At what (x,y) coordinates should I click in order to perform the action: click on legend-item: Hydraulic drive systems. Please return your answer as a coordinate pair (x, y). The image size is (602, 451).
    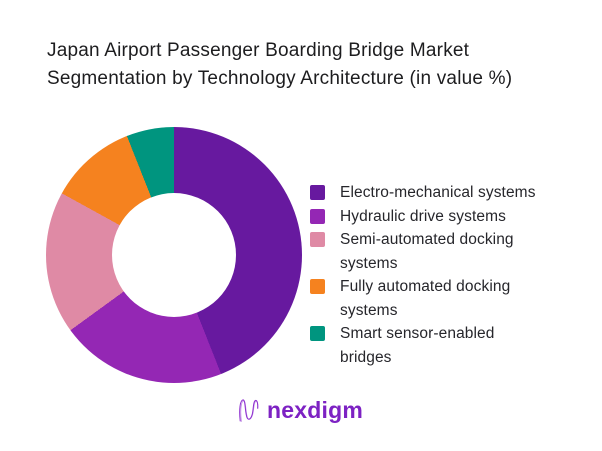
    Looking at the image, I should click on (445, 217).